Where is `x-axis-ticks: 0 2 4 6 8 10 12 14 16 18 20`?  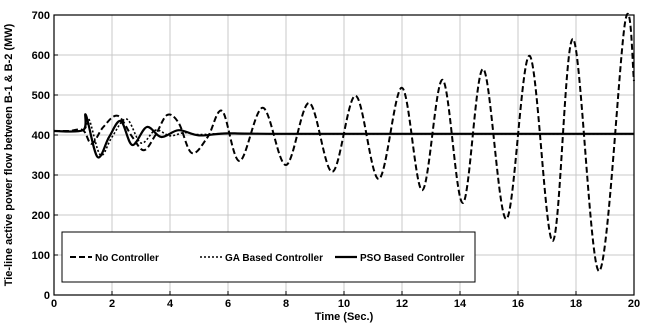 x-axis-ticks: 0 2 4 6 8 10 12 14 16 18 20 is located at coordinates (345, 300).